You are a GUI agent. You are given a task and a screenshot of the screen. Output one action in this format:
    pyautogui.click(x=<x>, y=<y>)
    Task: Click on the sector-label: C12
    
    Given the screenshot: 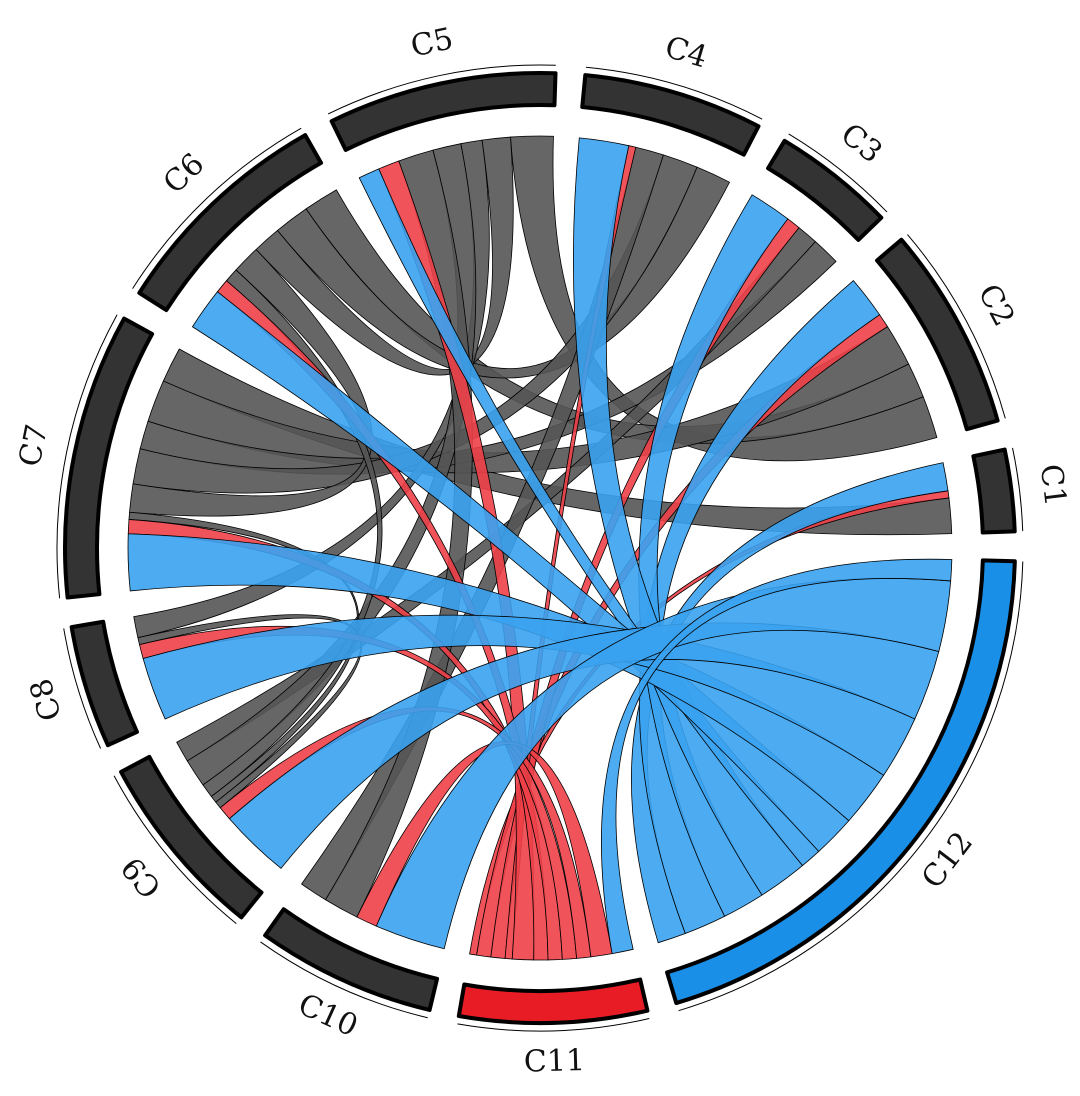 What is the action you would take?
    pyautogui.click(x=947, y=860)
    